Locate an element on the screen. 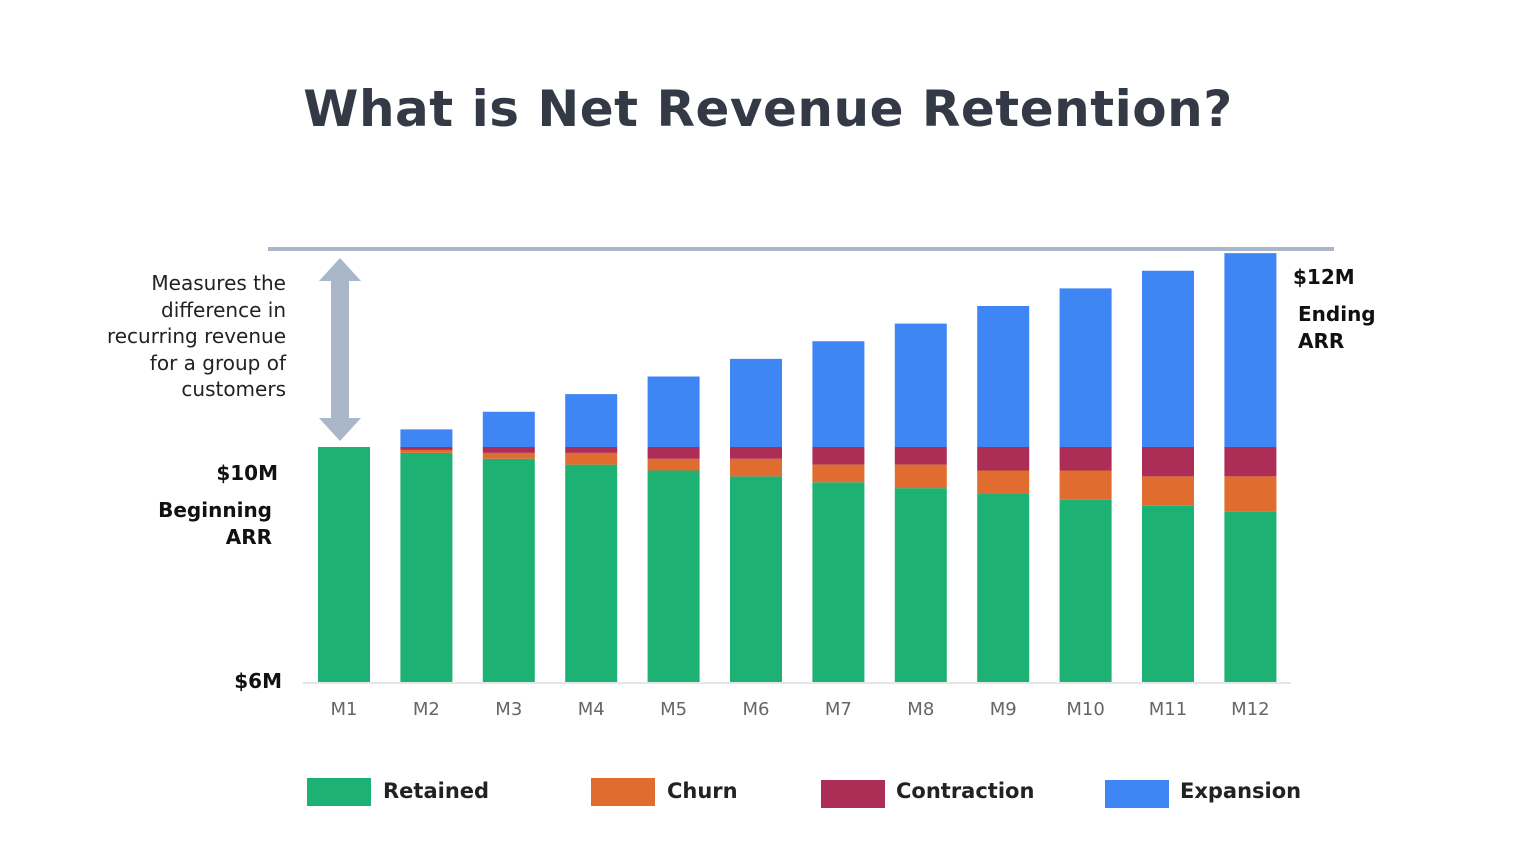  x-tick-label: M2 is located at coordinates (426, 709).